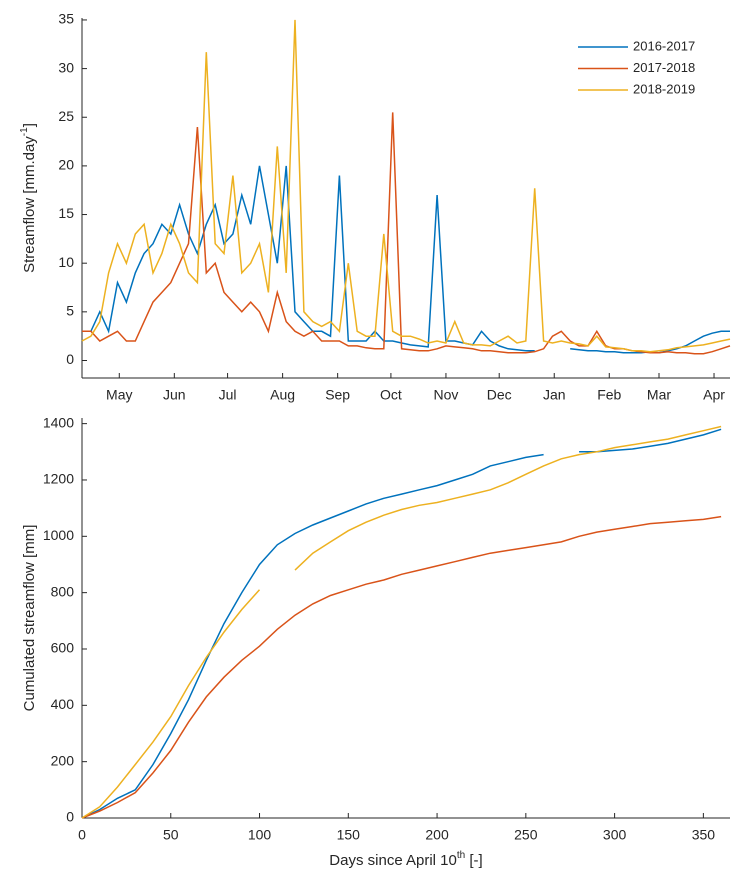 Image resolution: width=732 pixels, height=879 pixels. I want to click on x-tick-label: May, so click(119, 395).